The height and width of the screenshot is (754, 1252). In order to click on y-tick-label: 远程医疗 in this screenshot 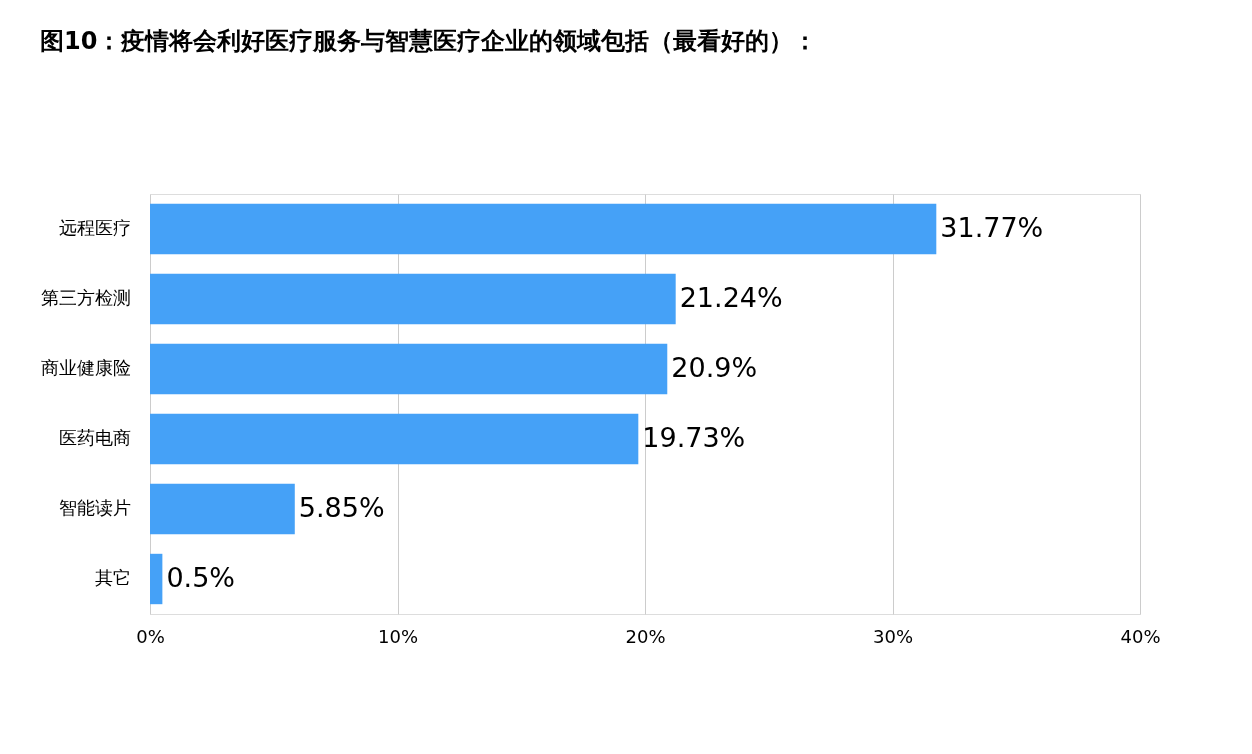, I will do `click(94, 227)`.